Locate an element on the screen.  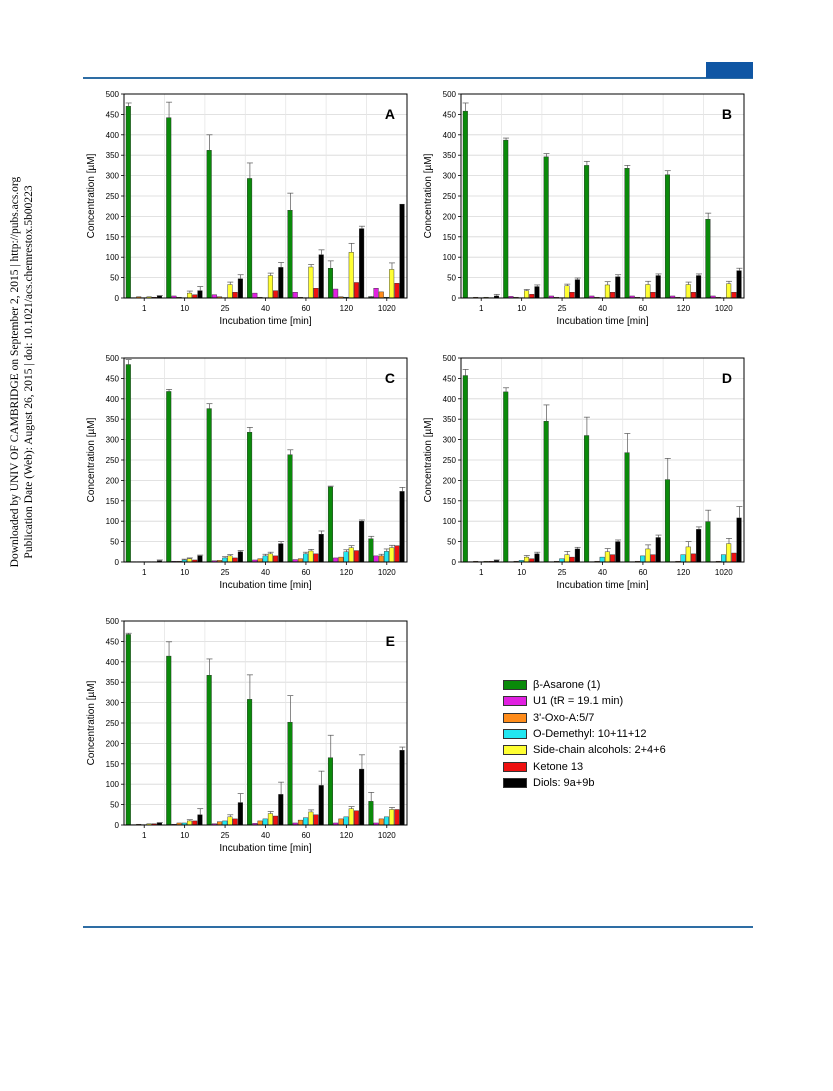
bar-b-s5-c4 is located at coordinates (653, 295).